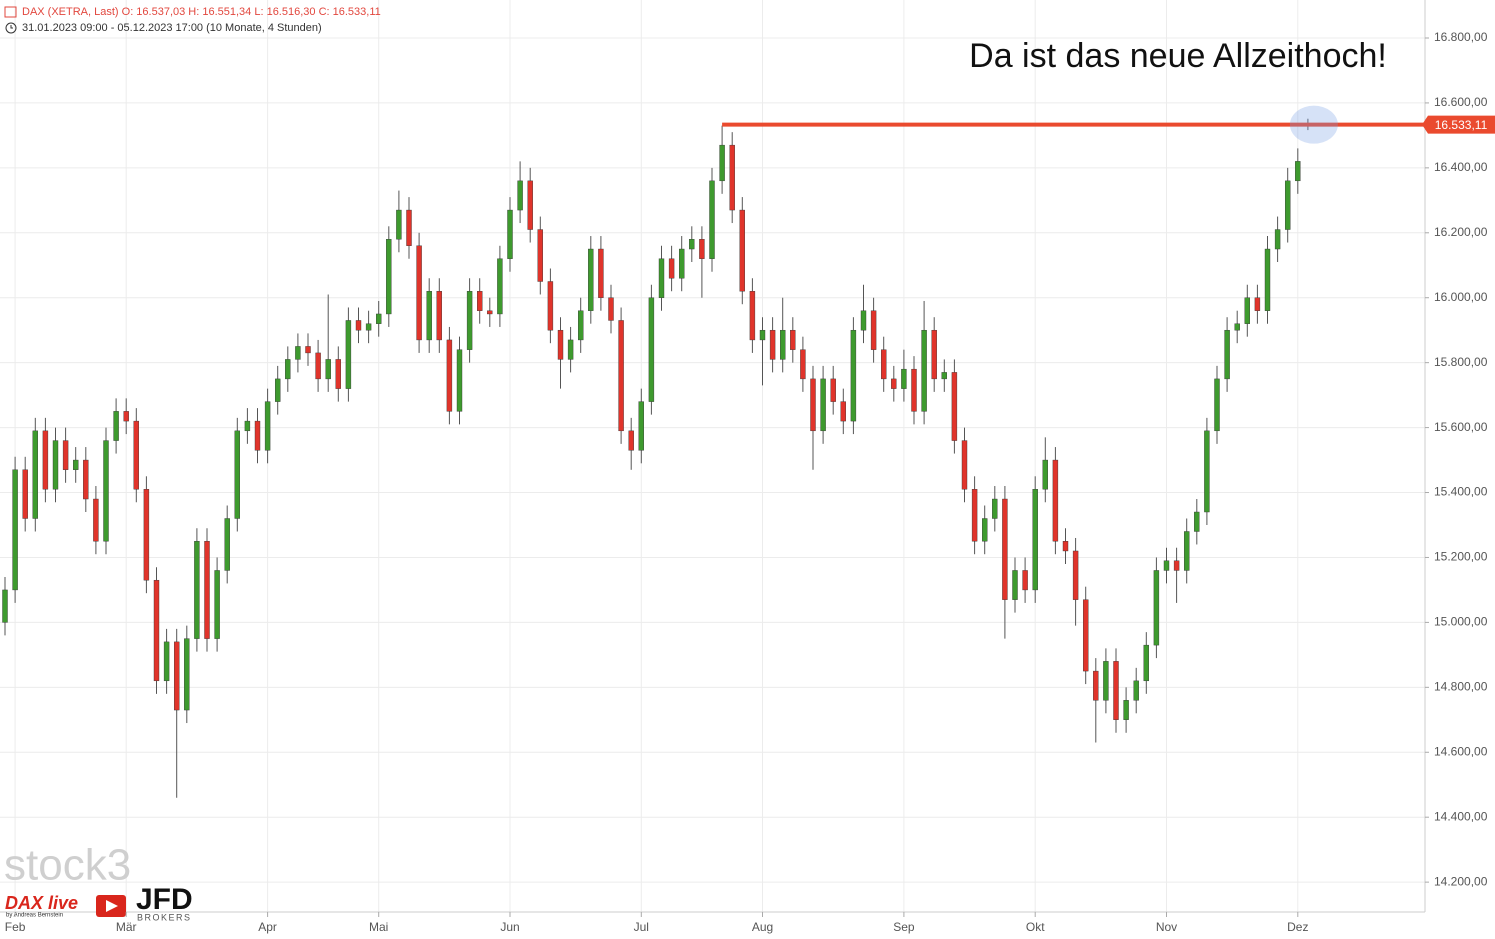 The image size is (1495, 939). What do you see at coordinates (164, 899) in the screenshot?
I see `logo-jfd: JFD` at bounding box center [164, 899].